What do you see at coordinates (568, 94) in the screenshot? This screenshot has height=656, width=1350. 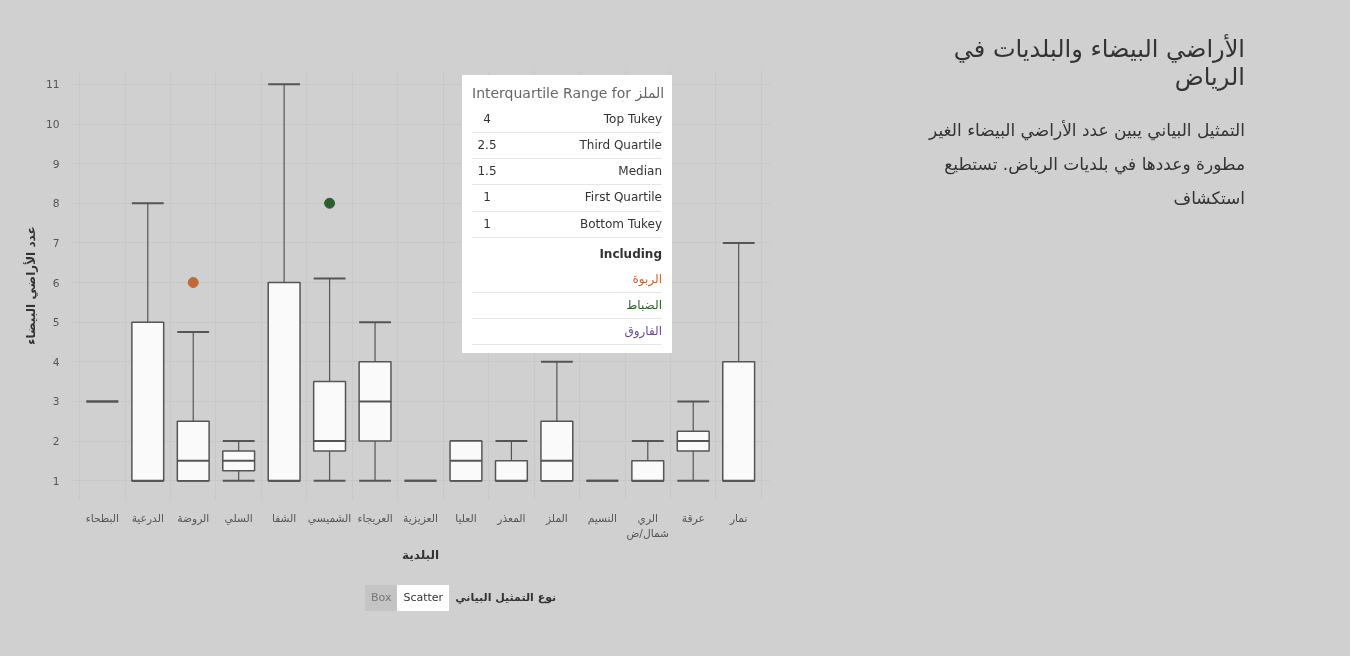 I see `annotation: Interquartile Range for الملز` at bounding box center [568, 94].